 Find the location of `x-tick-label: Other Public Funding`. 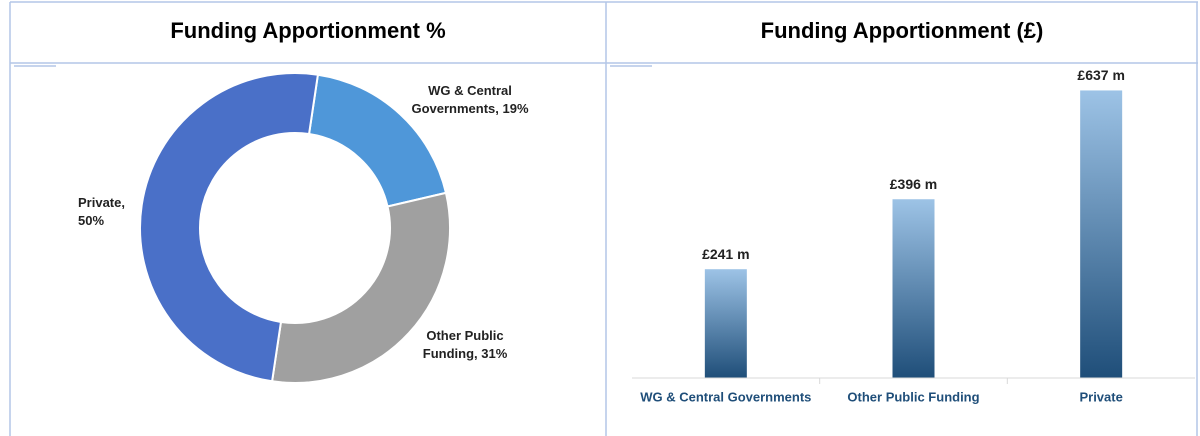

x-tick-label: Other Public Funding is located at coordinates (913, 396).